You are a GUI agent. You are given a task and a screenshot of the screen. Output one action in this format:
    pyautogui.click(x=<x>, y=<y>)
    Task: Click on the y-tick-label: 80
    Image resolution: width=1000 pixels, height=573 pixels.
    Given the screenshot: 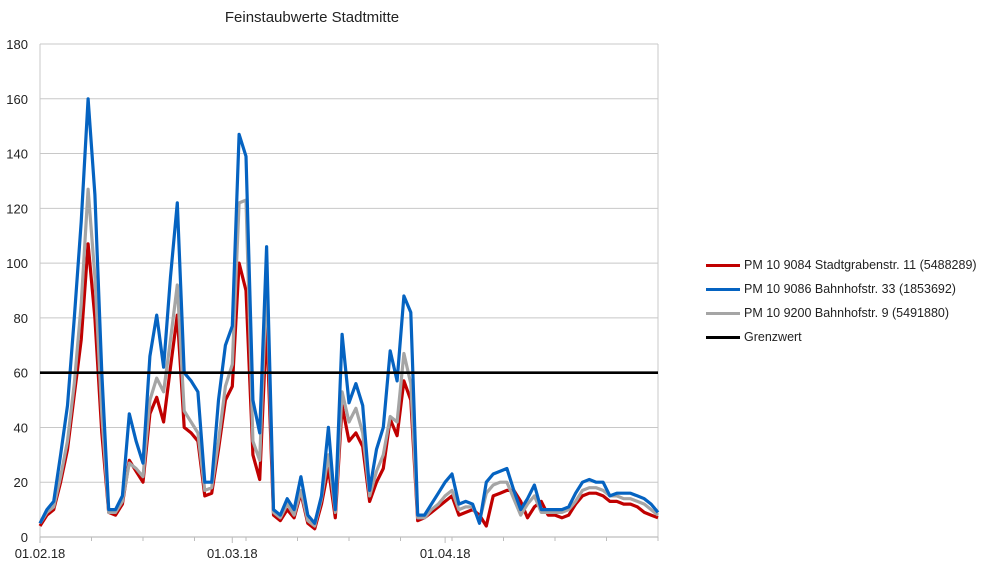 What is the action you would take?
    pyautogui.click(x=21, y=318)
    